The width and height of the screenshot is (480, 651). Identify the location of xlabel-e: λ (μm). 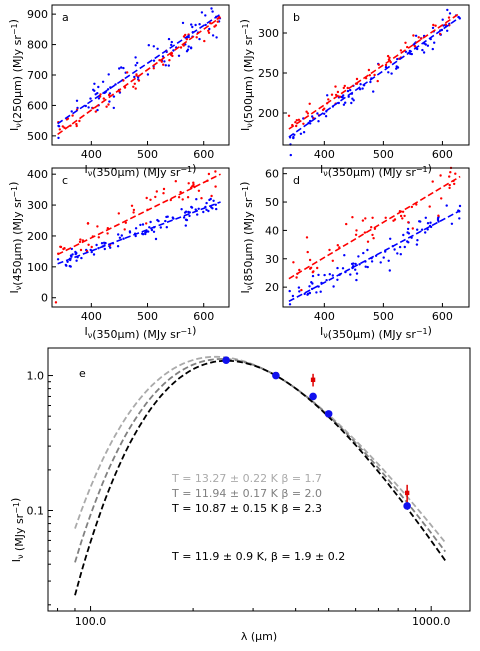
(259, 636).